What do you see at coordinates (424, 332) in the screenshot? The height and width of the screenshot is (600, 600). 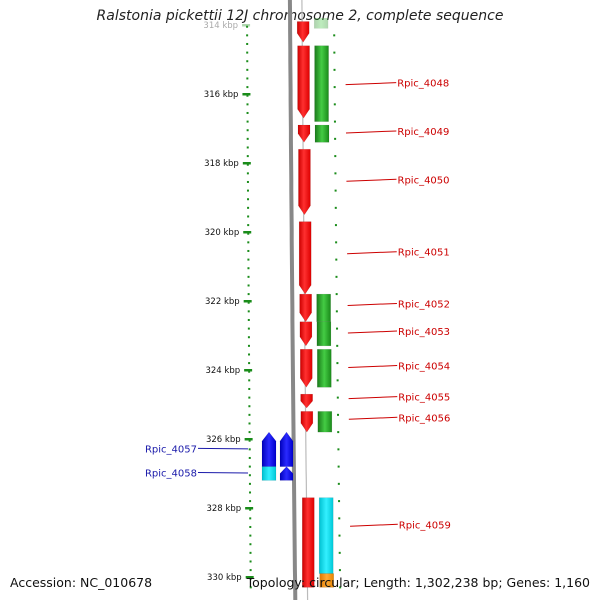 I see `gene-label: Rpic_4053` at bounding box center [424, 332].